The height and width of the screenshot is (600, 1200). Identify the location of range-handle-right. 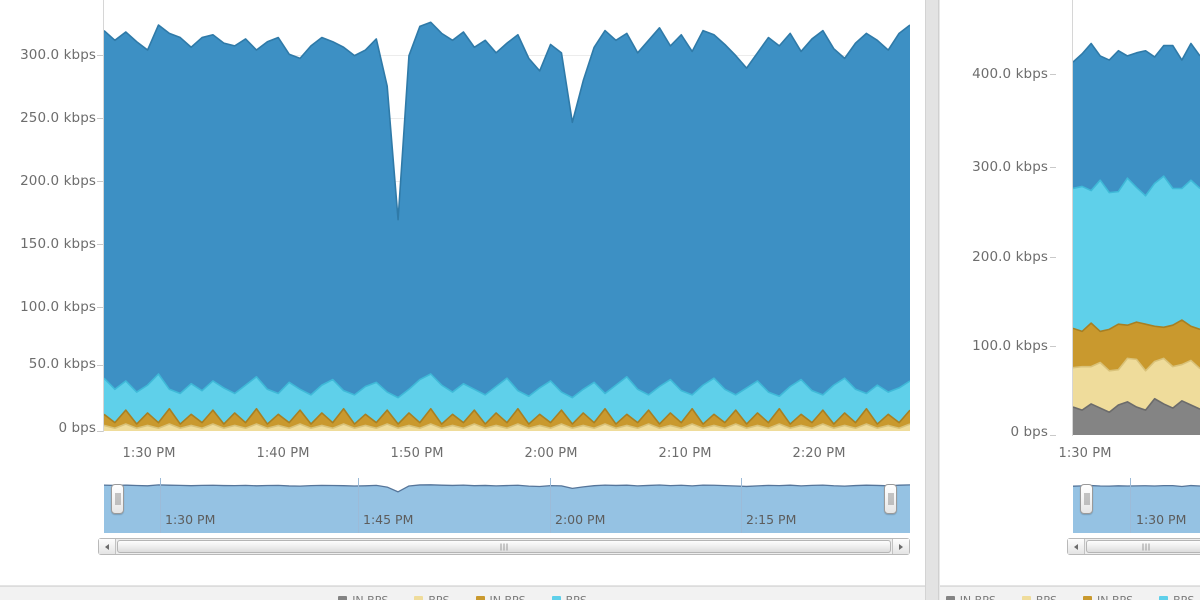
(890, 499).